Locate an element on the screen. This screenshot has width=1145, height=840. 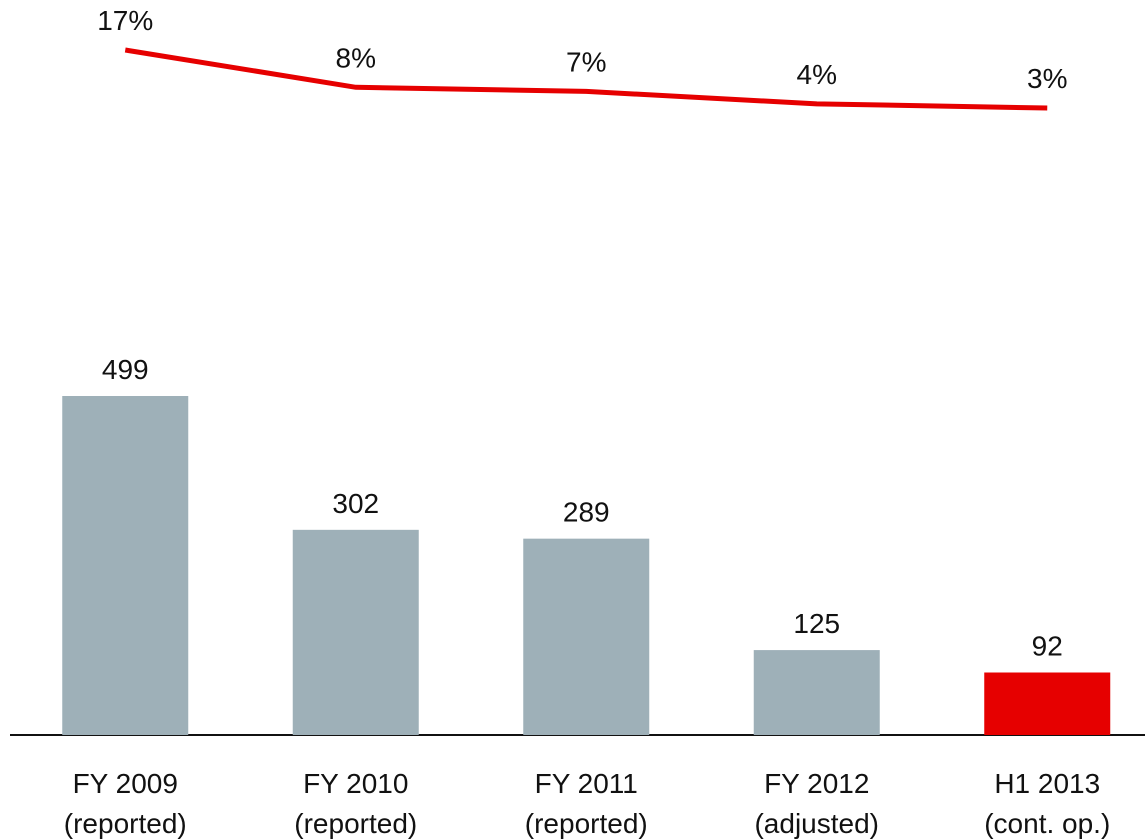
bar-value-label: 289 is located at coordinates (586, 512).